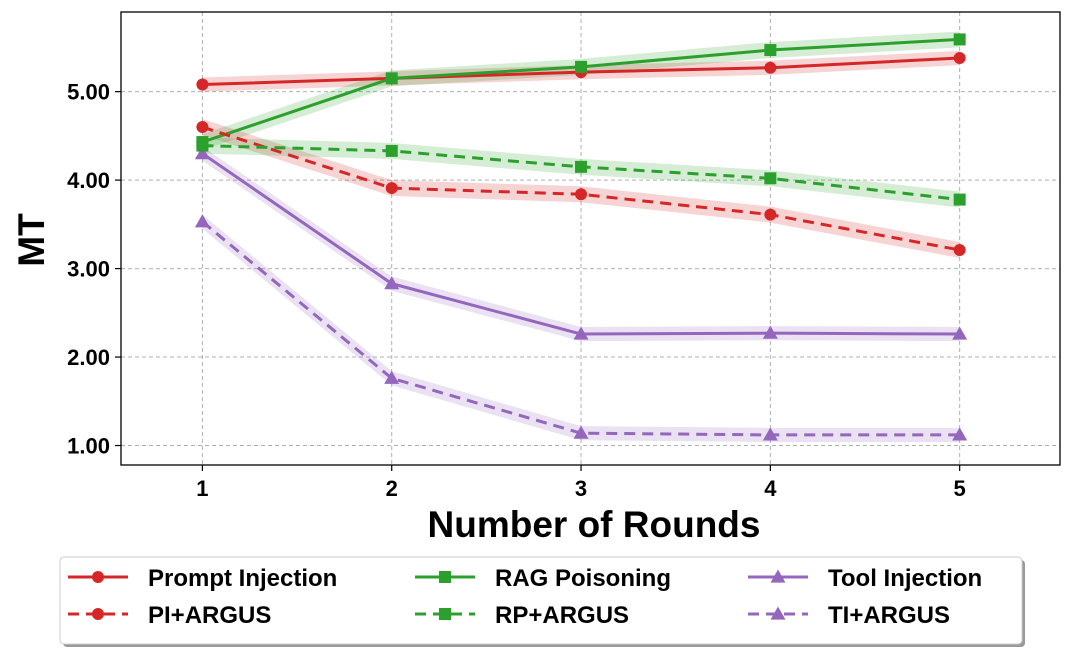  Describe the element at coordinates (581, 488) in the screenshot. I see `x-tick-label: 3` at that location.